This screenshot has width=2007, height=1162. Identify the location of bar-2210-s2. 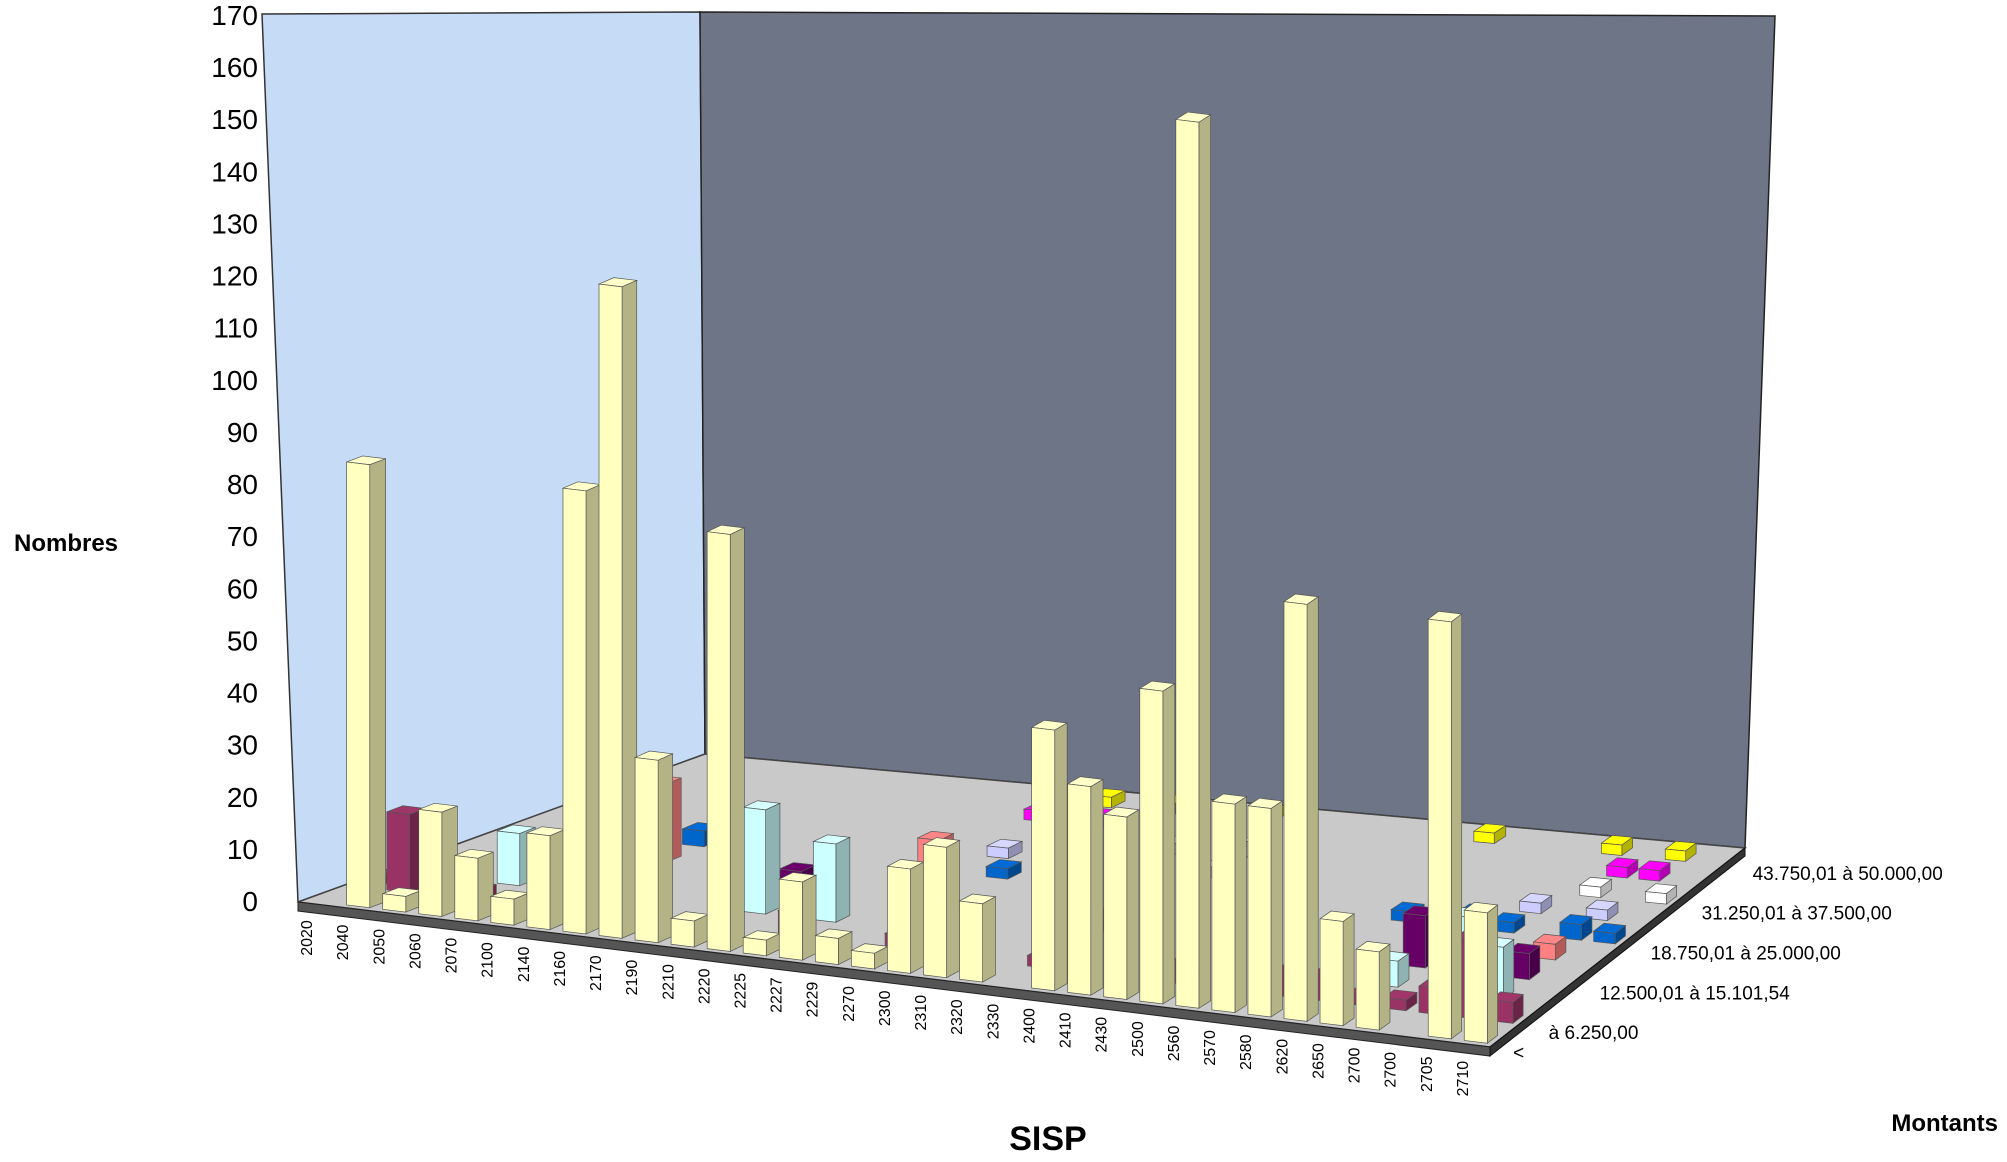
(761, 857).